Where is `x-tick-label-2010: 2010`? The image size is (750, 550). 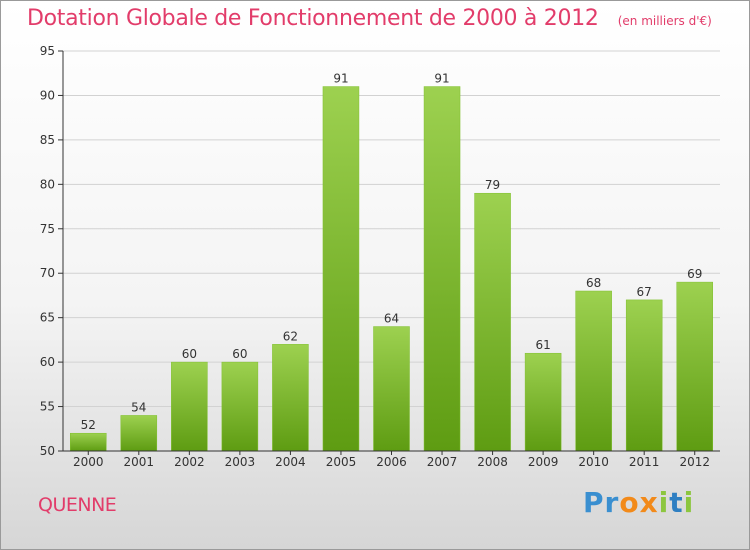
x-tick-label-2010: 2010 is located at coordinates (593, 462).